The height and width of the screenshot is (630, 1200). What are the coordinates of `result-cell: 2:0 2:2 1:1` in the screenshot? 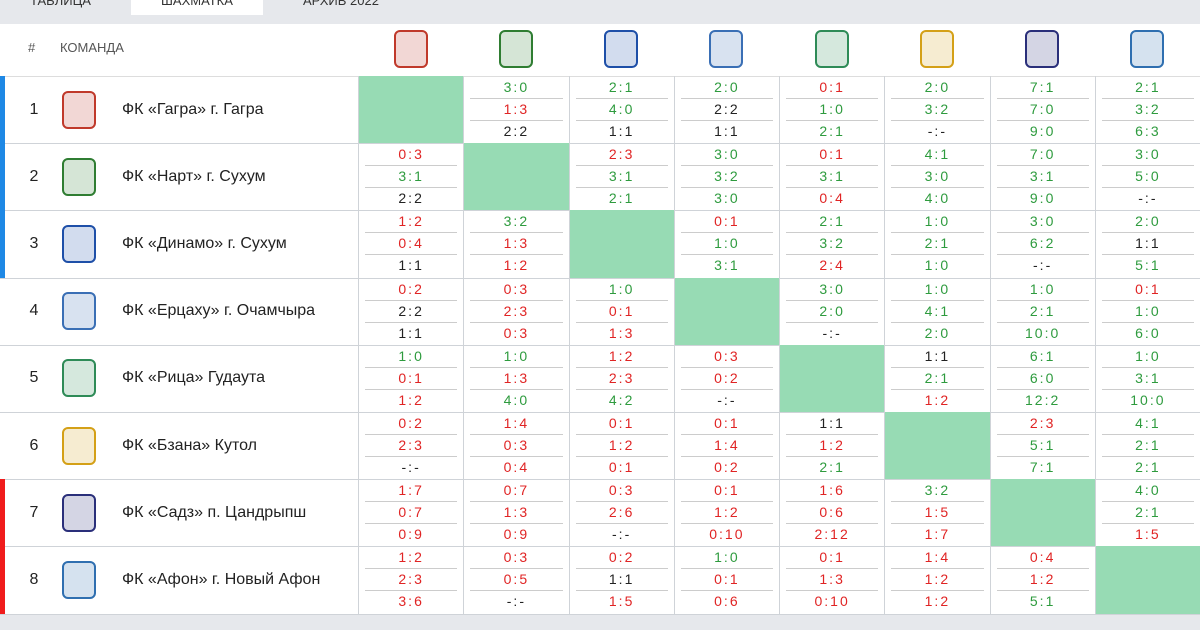 It's located at (726, 110).